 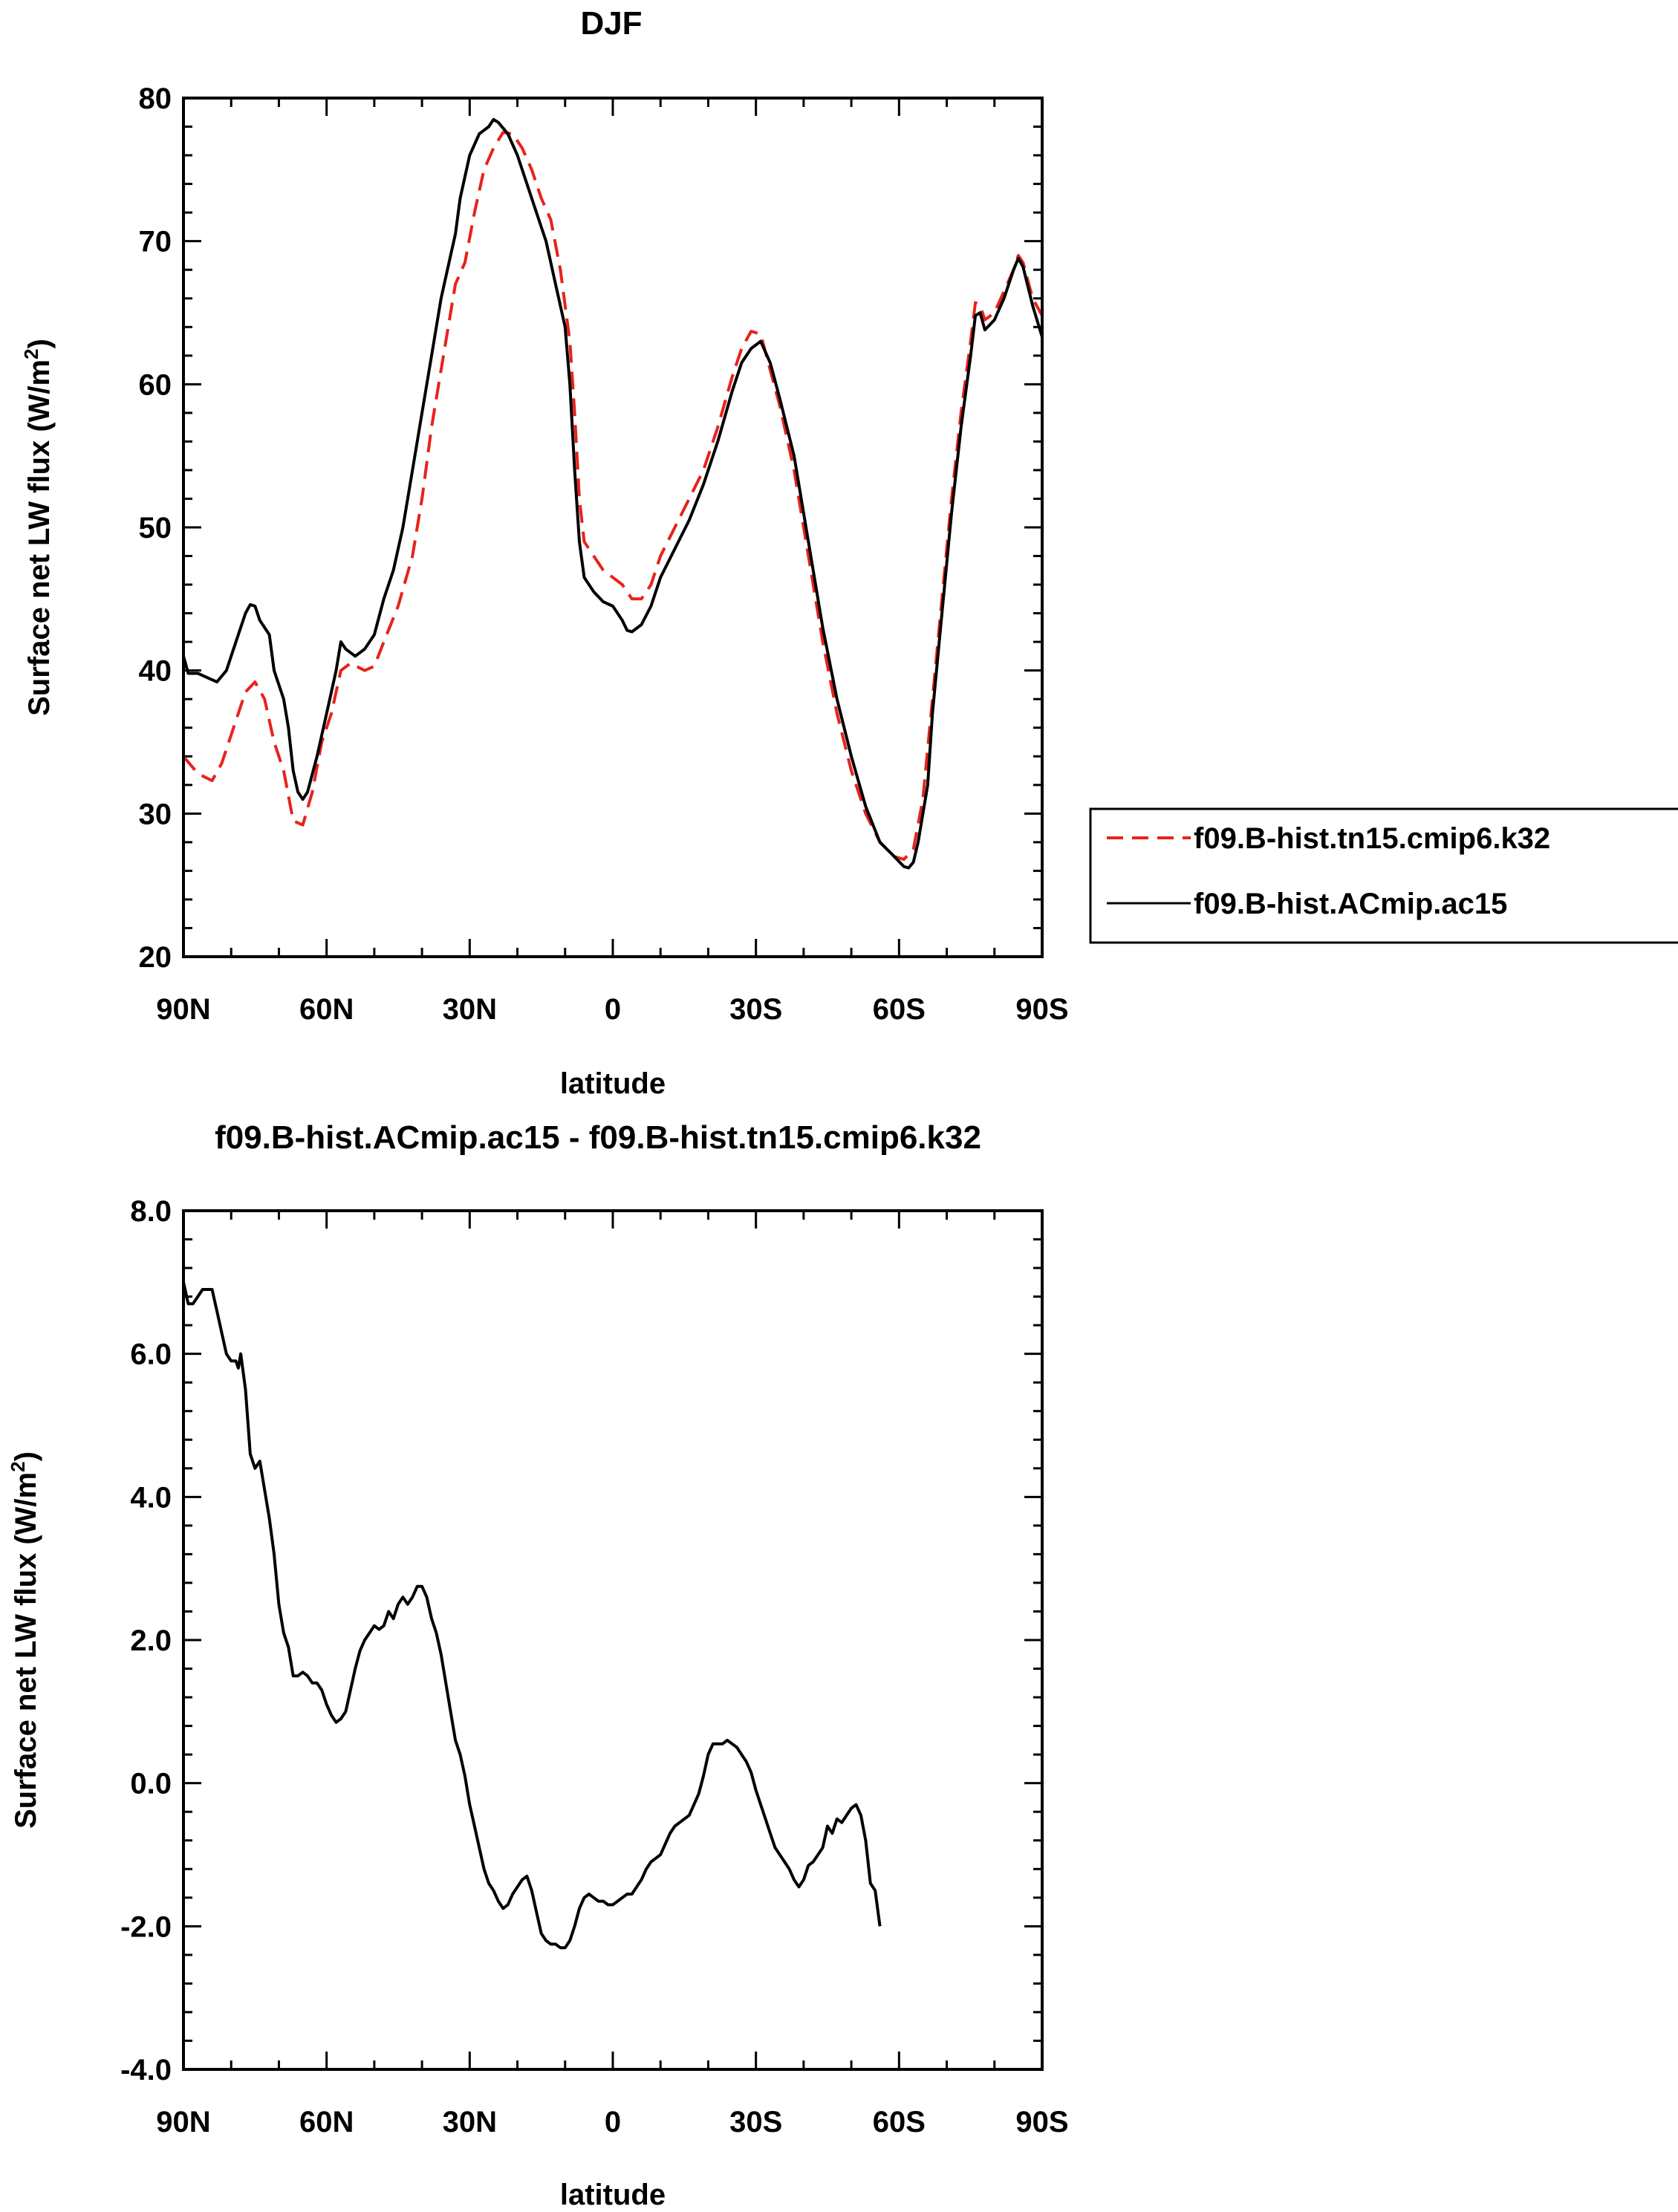 I want to click on top-y-axis-label-end: ), so click(x=39, y=344).